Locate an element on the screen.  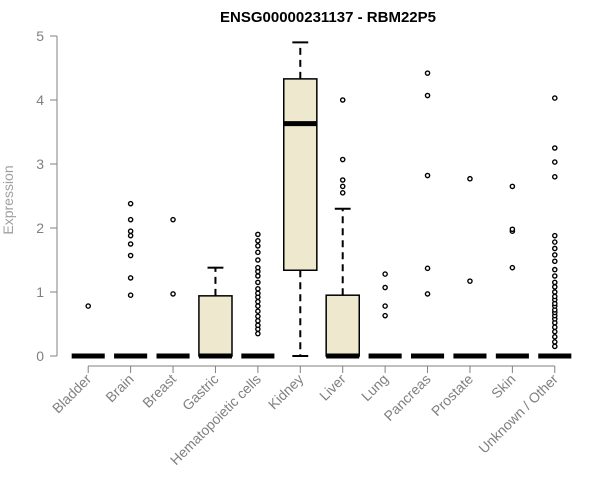
box-breast is located at coordinates (173, 287).